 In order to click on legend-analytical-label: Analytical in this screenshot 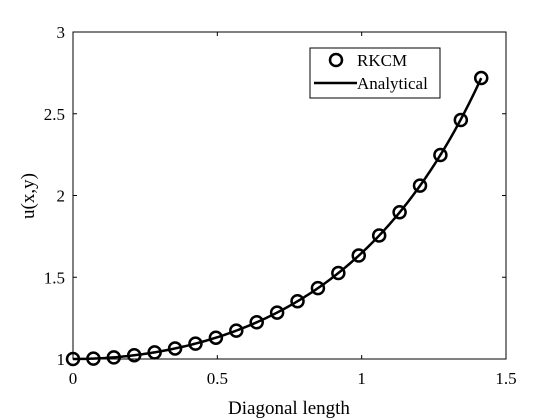, I will do `click(392, 83)`.